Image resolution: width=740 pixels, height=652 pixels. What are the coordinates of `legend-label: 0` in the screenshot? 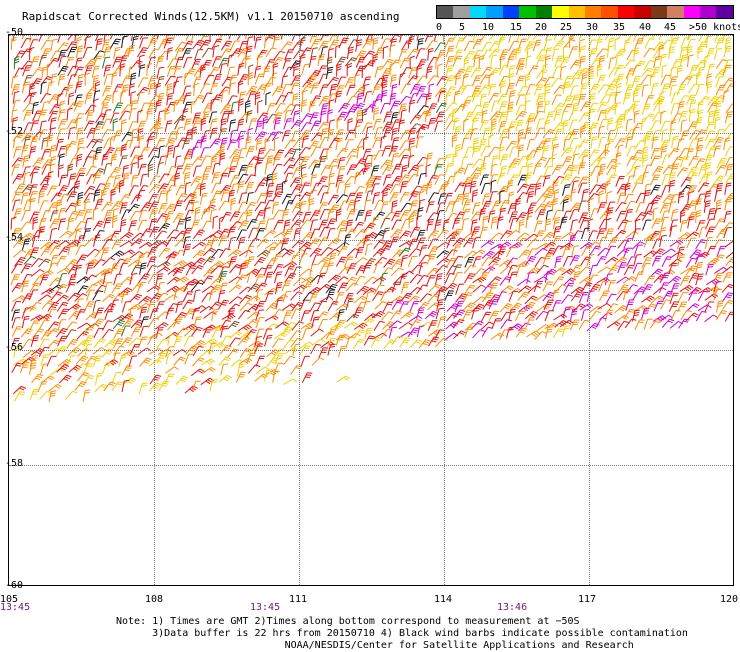 It's located at (439, 27).